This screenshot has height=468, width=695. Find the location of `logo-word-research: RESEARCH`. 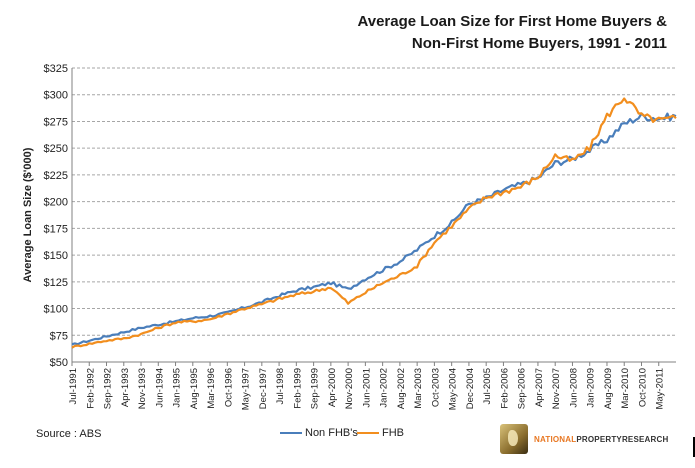

logo-word-research: RESEARCH is located at coordinates (645, 439).